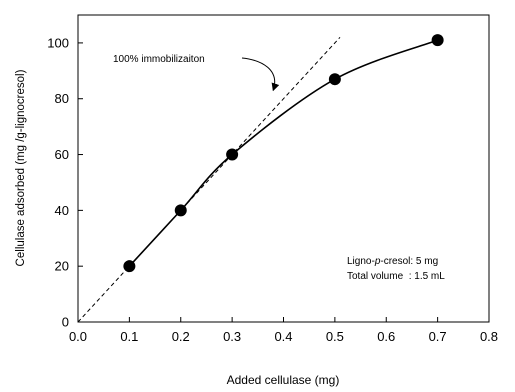 This screenshot has height=392, width=515. Describe the element at coordinates (335, 336) in the screenshot. I see `x-tick-label-5: 0.5` at that location.